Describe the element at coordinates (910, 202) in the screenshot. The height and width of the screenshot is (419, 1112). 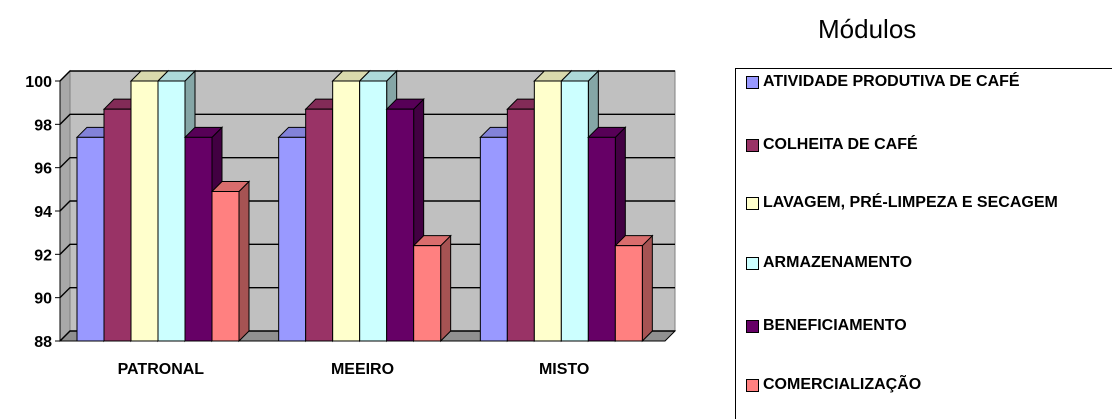
I see `legend-label: LAVAGEM, PRÉ-LIMPEZA E SECAGEM` at that location.